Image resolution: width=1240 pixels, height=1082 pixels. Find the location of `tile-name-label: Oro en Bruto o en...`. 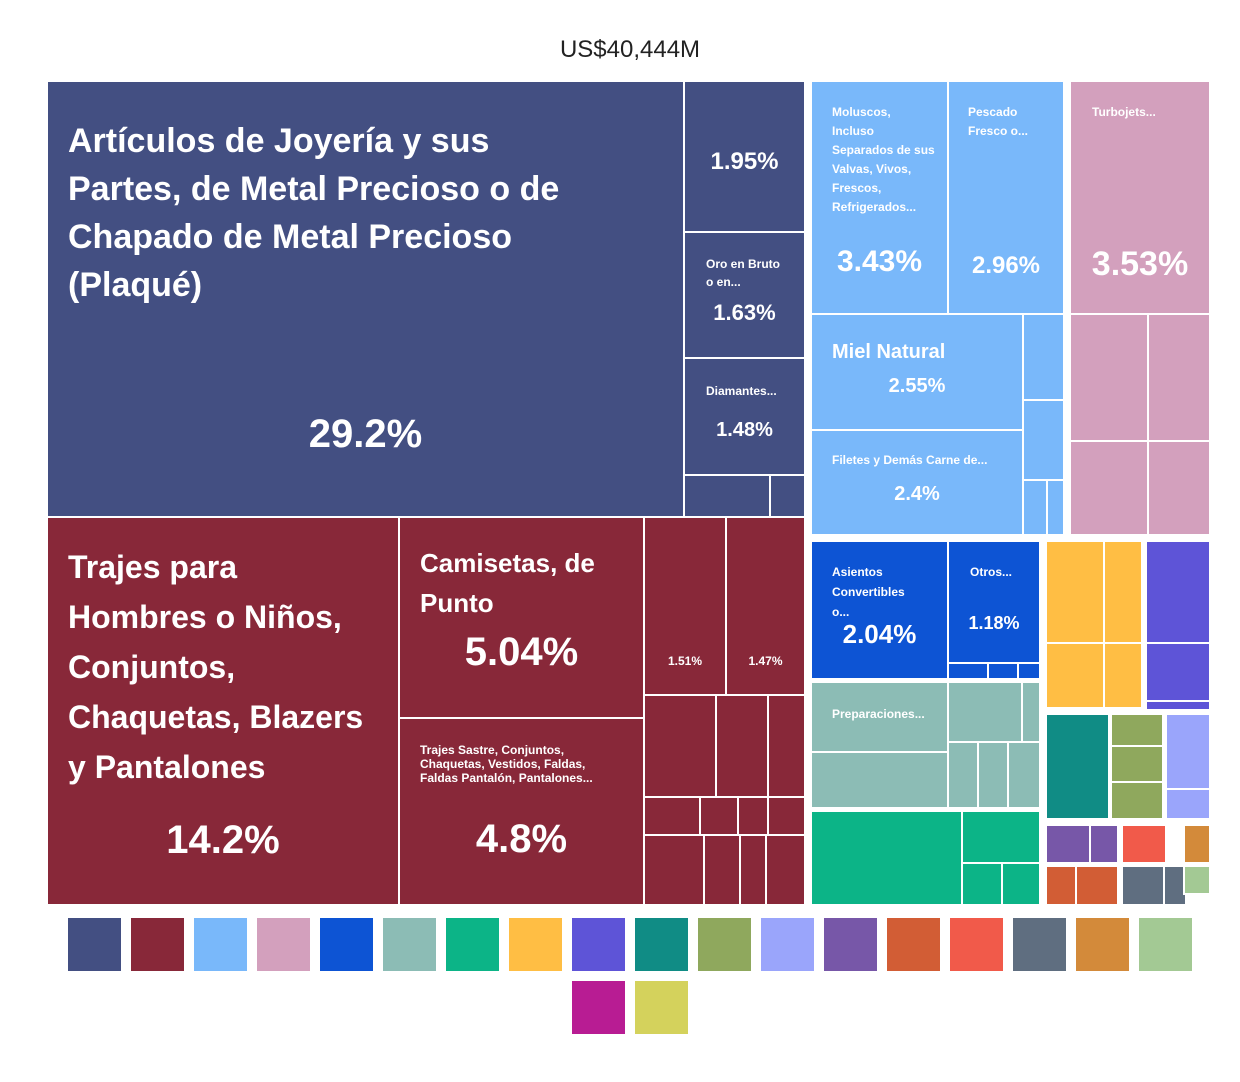

tile-name-label: Oro en Bruto o en... is located at coordinates (743, 273).